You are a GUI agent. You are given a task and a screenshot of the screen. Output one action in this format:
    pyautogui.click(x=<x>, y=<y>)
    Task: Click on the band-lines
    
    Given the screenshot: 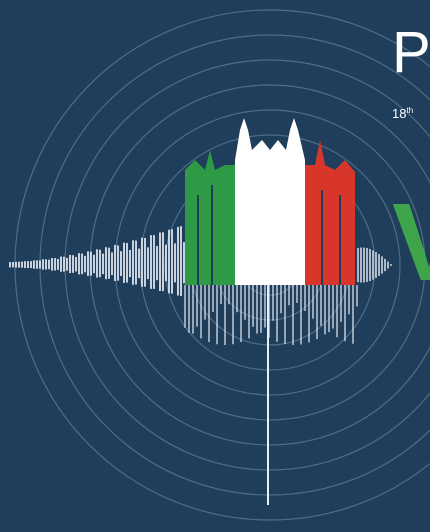 What is the action you would take?
    pyautogui.click(x=269, y=235)
    